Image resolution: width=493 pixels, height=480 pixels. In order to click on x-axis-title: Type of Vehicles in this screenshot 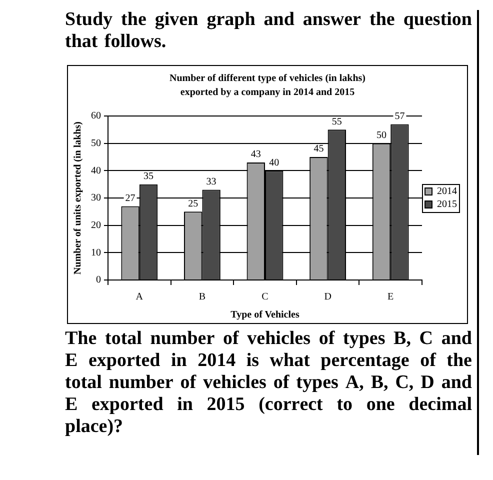, I will do `click(265, 315)`.